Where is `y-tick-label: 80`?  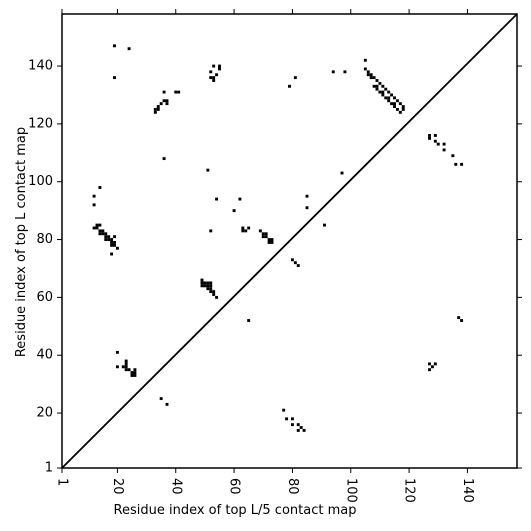
y-tick-label: 80 is located at coordinates (44, 239).